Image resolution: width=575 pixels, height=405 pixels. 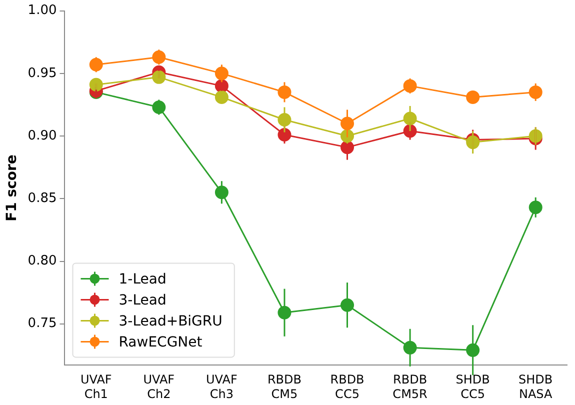 I want to click on legend-label: 3-Lead+BiGRU, so click(x=170, y=321).